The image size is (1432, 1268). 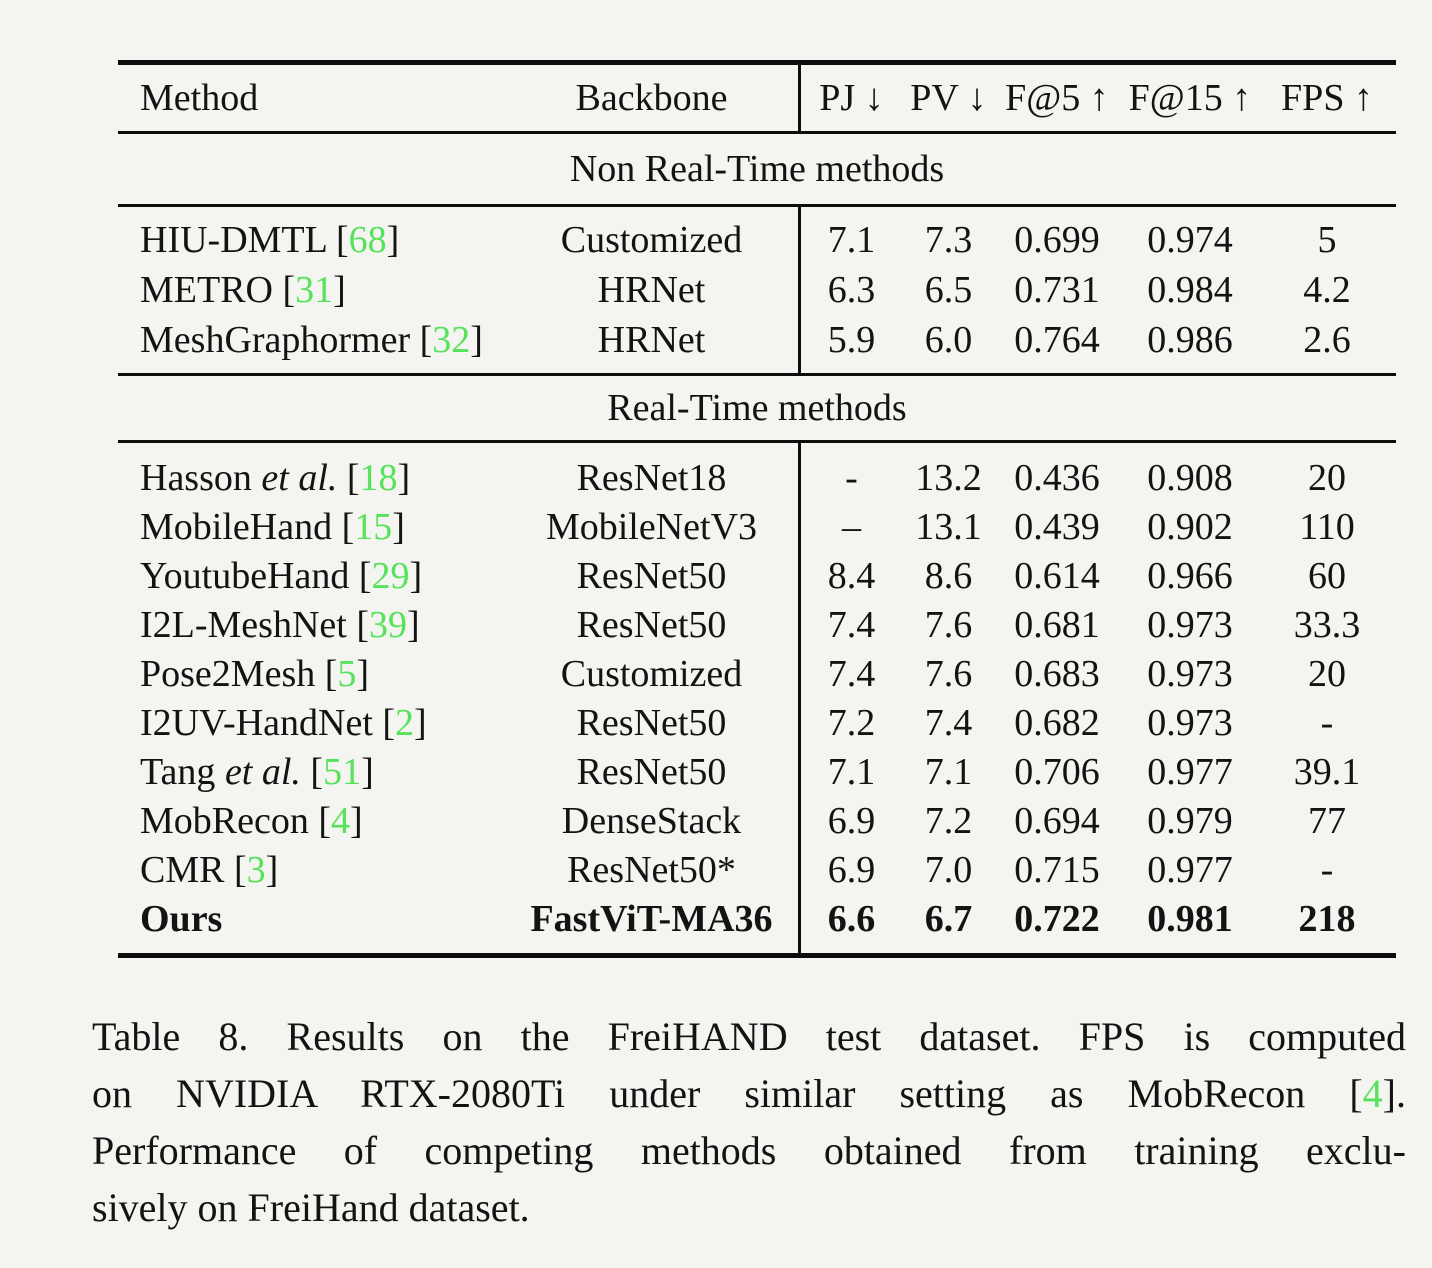 What do you see at coordinates (1327, 918) in the screenshot?
I see `fps-cell: 218` at bounding box center [1327, 918].